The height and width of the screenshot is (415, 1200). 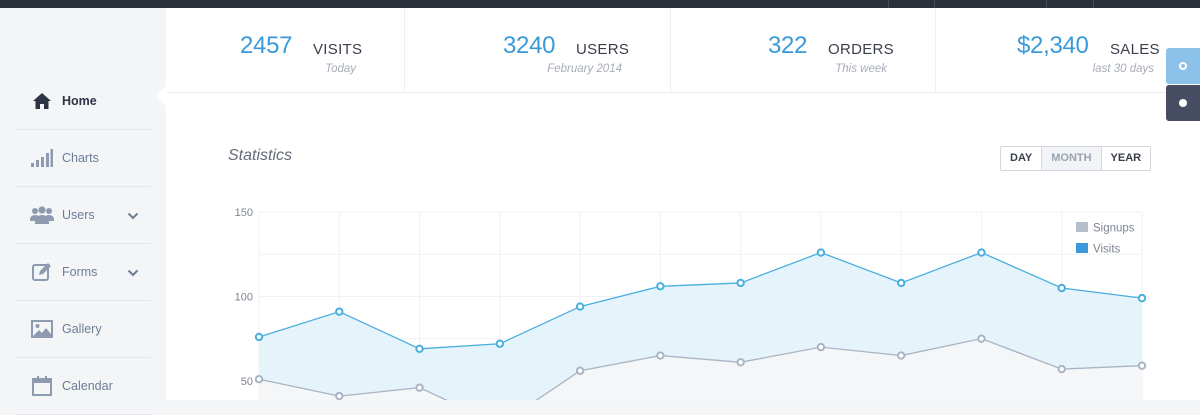 I want to click on sidebar-item-label: Users, so click(x=78, y=215).